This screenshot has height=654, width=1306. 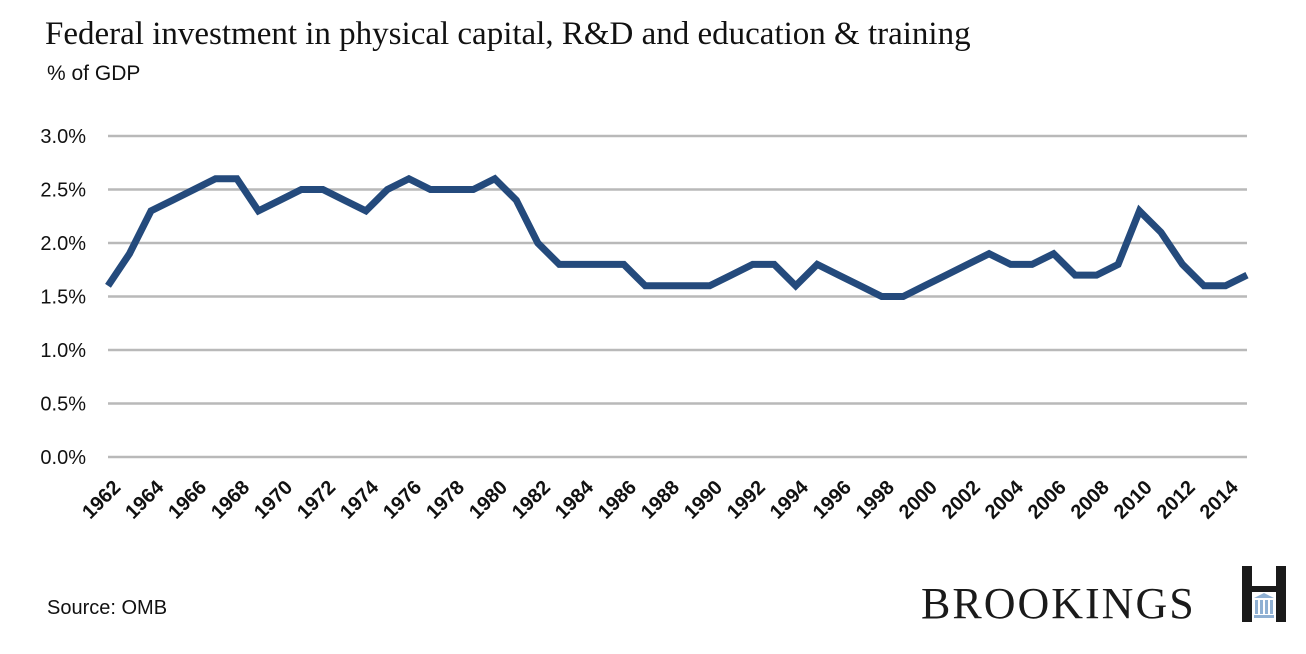 What do you see at coordinates (402, 499) in the screenshot?
I see `x-tick-label: 1976` at bounding box center [402, 499].